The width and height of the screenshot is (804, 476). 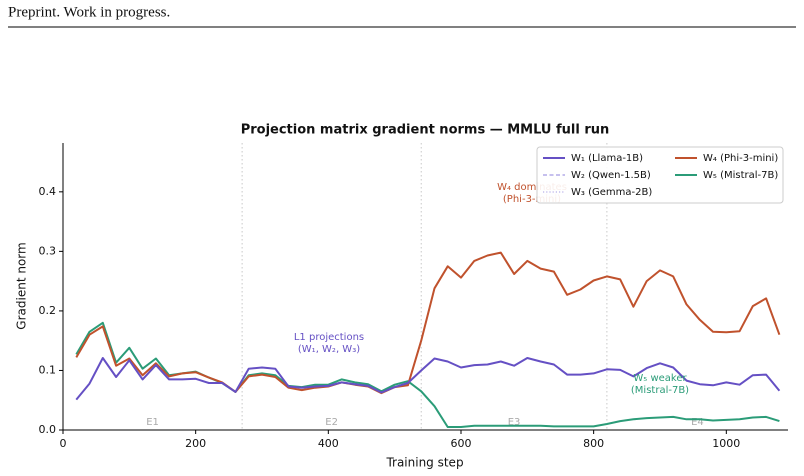 I want to click on annotation: W₄ dominates, so click(x=532, y=187).